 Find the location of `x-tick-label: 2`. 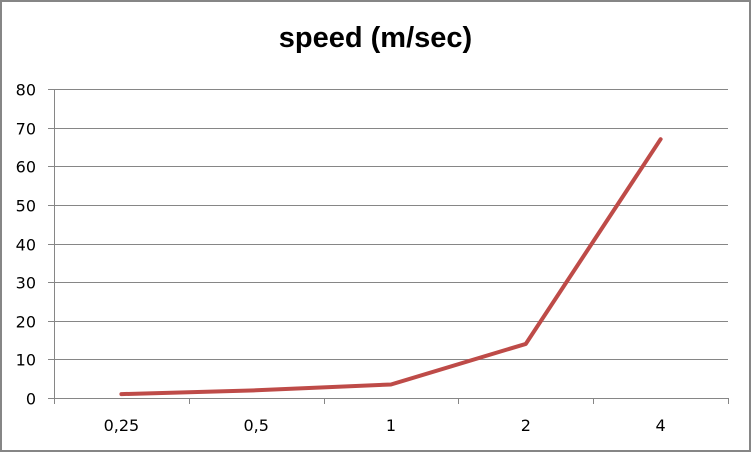

x-tick-label: 2 is located at coordinates (526, 425).